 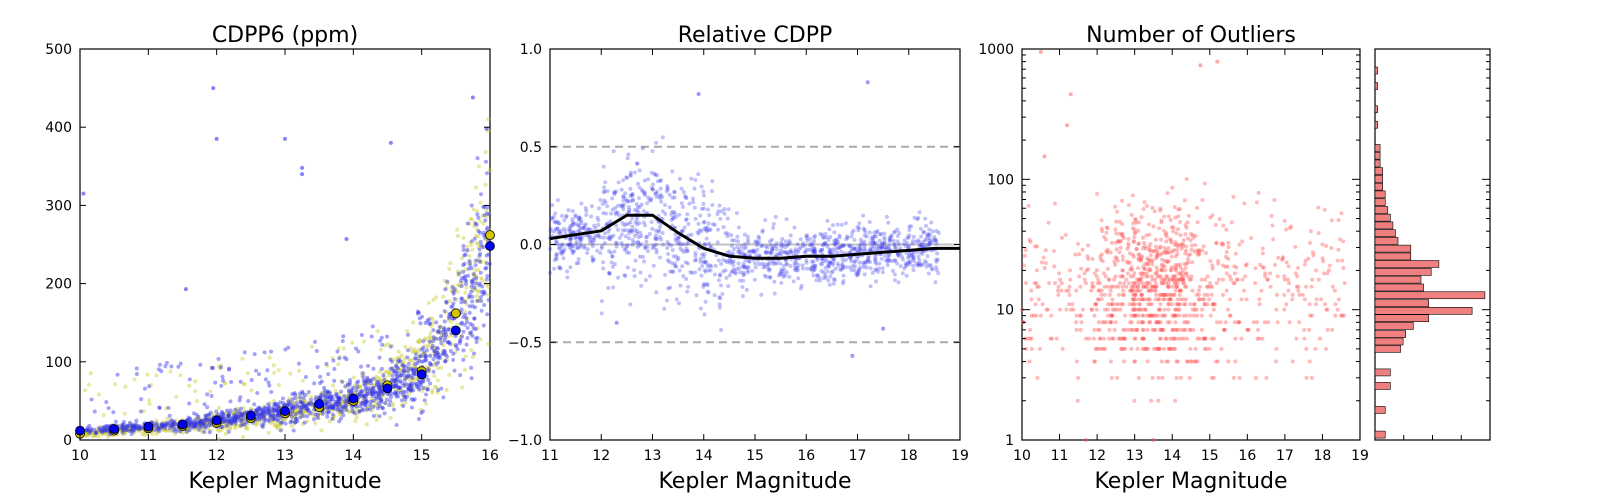 What do you see at coordinates (284, 481) in the screenshot?
I see `panel-cdpp6-xlabel: Kepler Magnitude` at bounding box center [284, 481].